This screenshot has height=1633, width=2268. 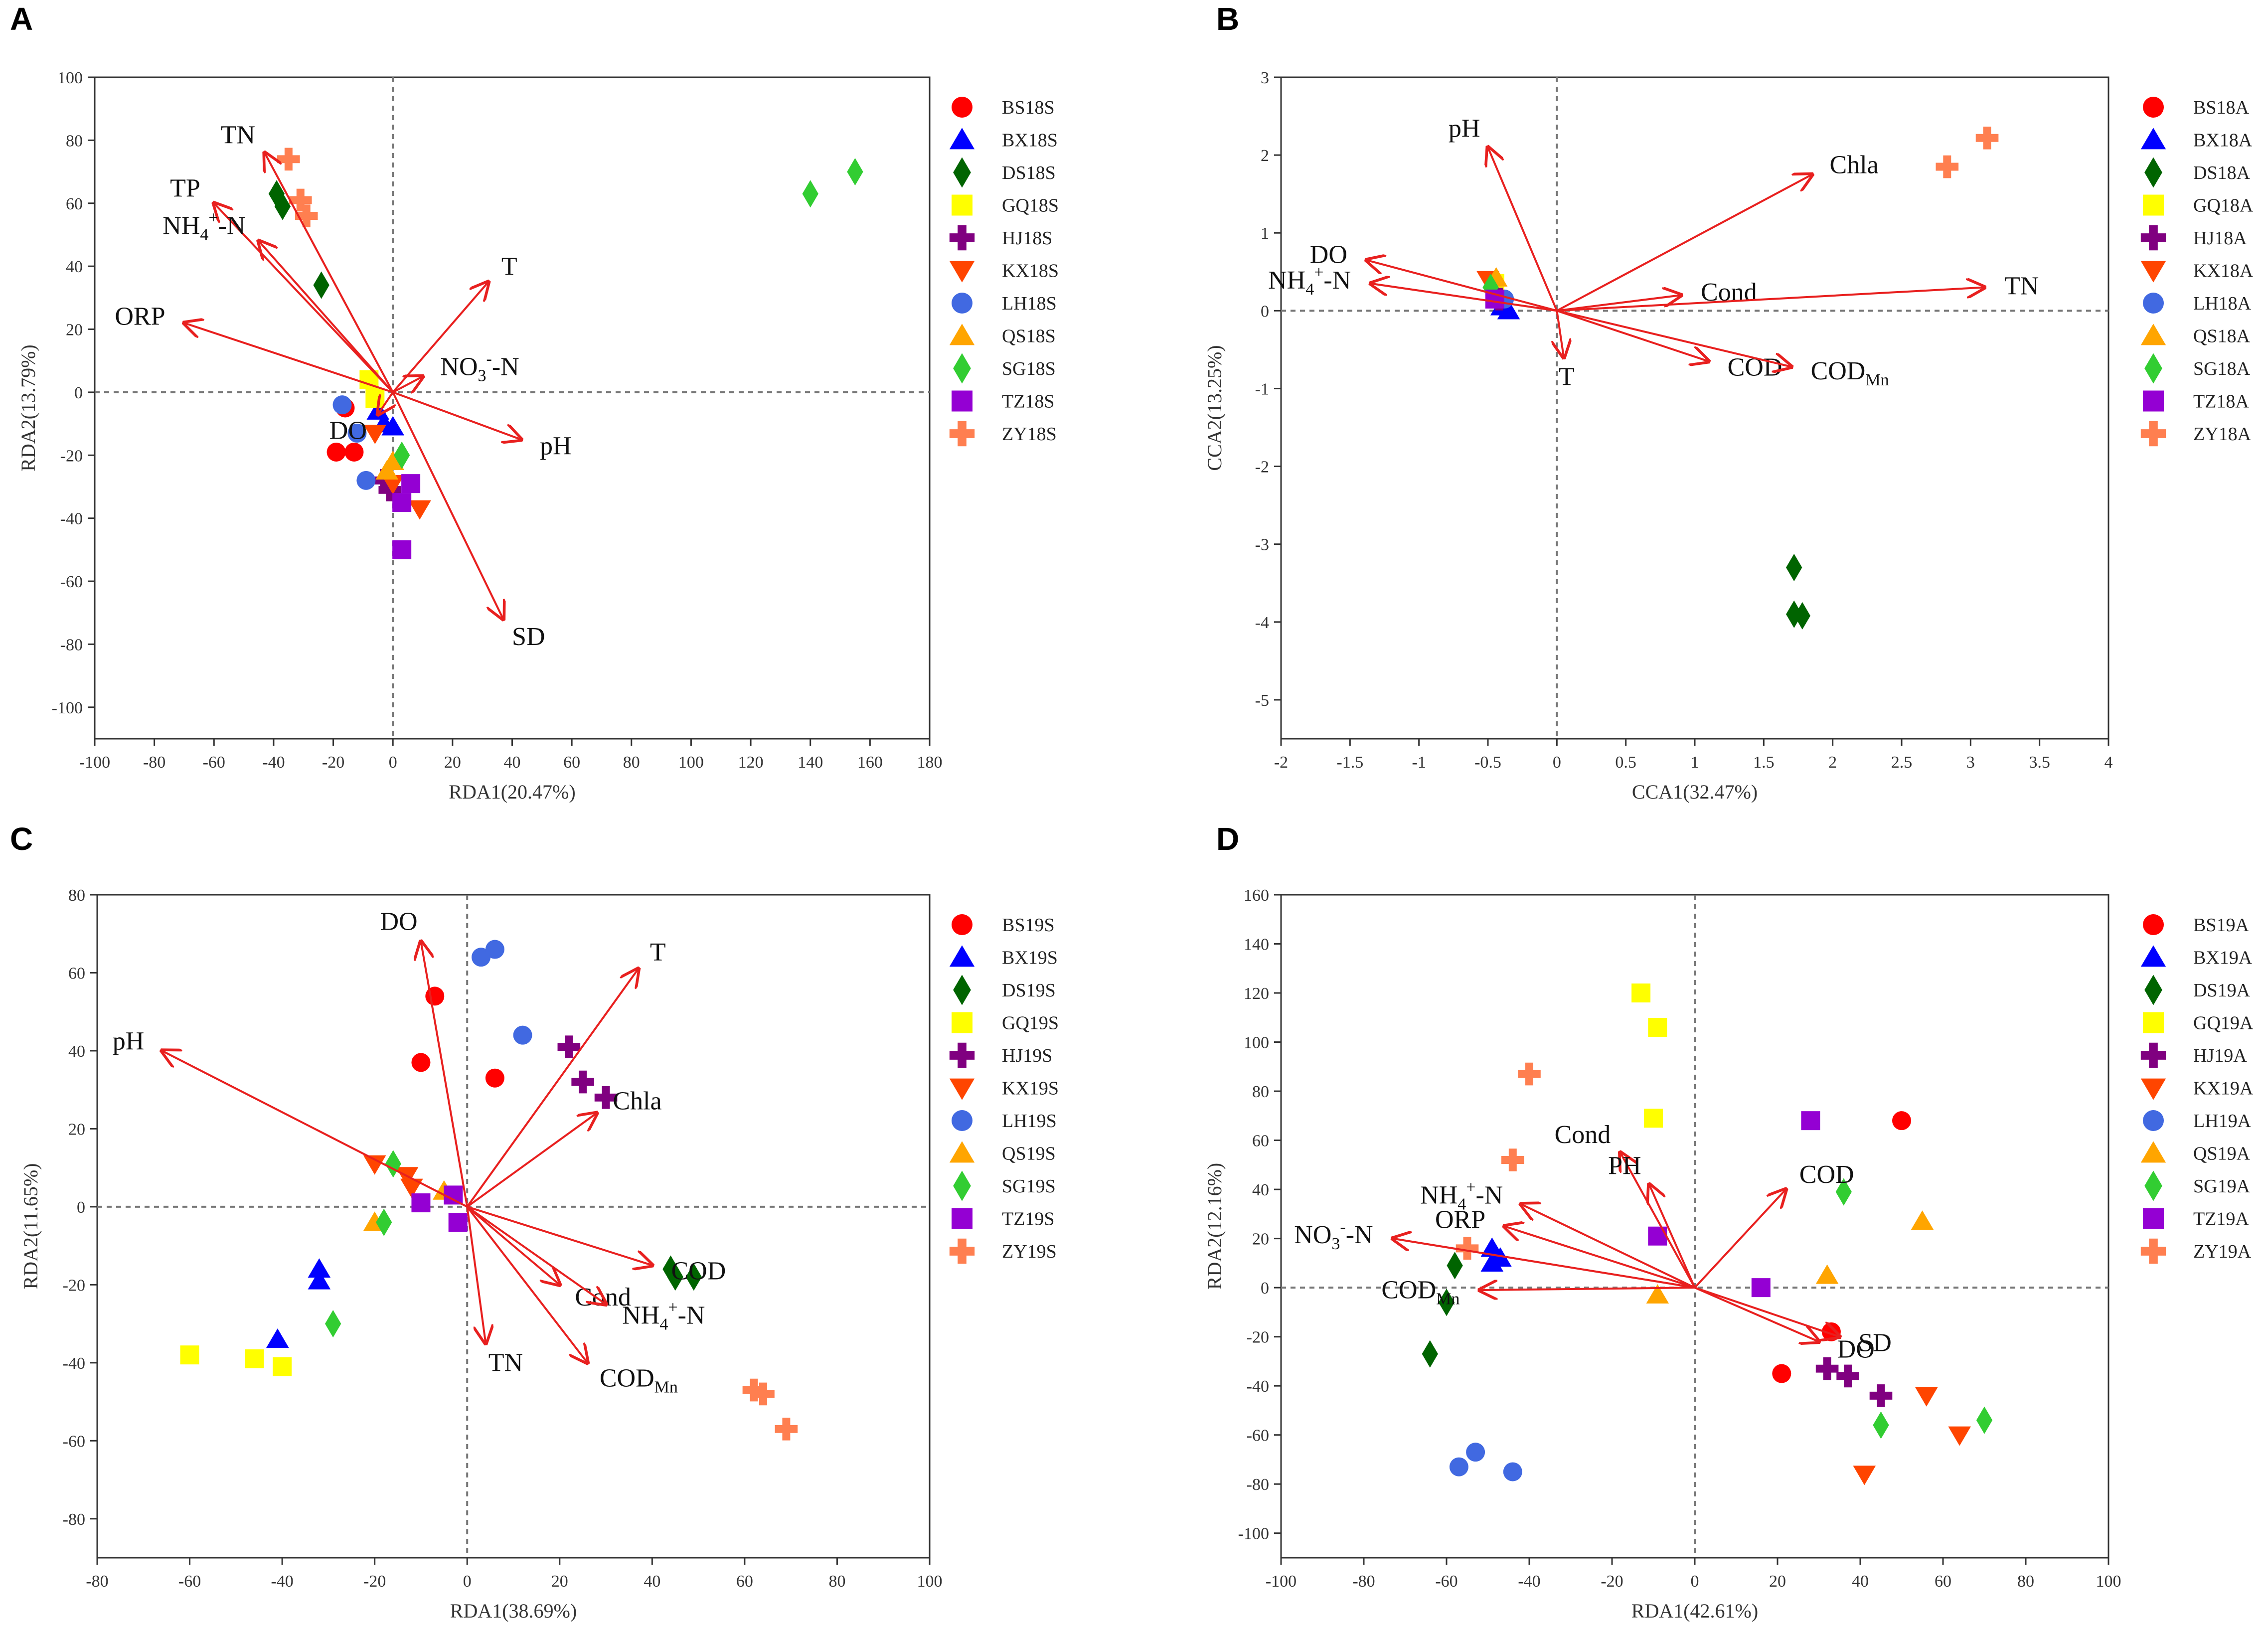 I want to click on x-tick-label: 140, so click(x=810, y=762).